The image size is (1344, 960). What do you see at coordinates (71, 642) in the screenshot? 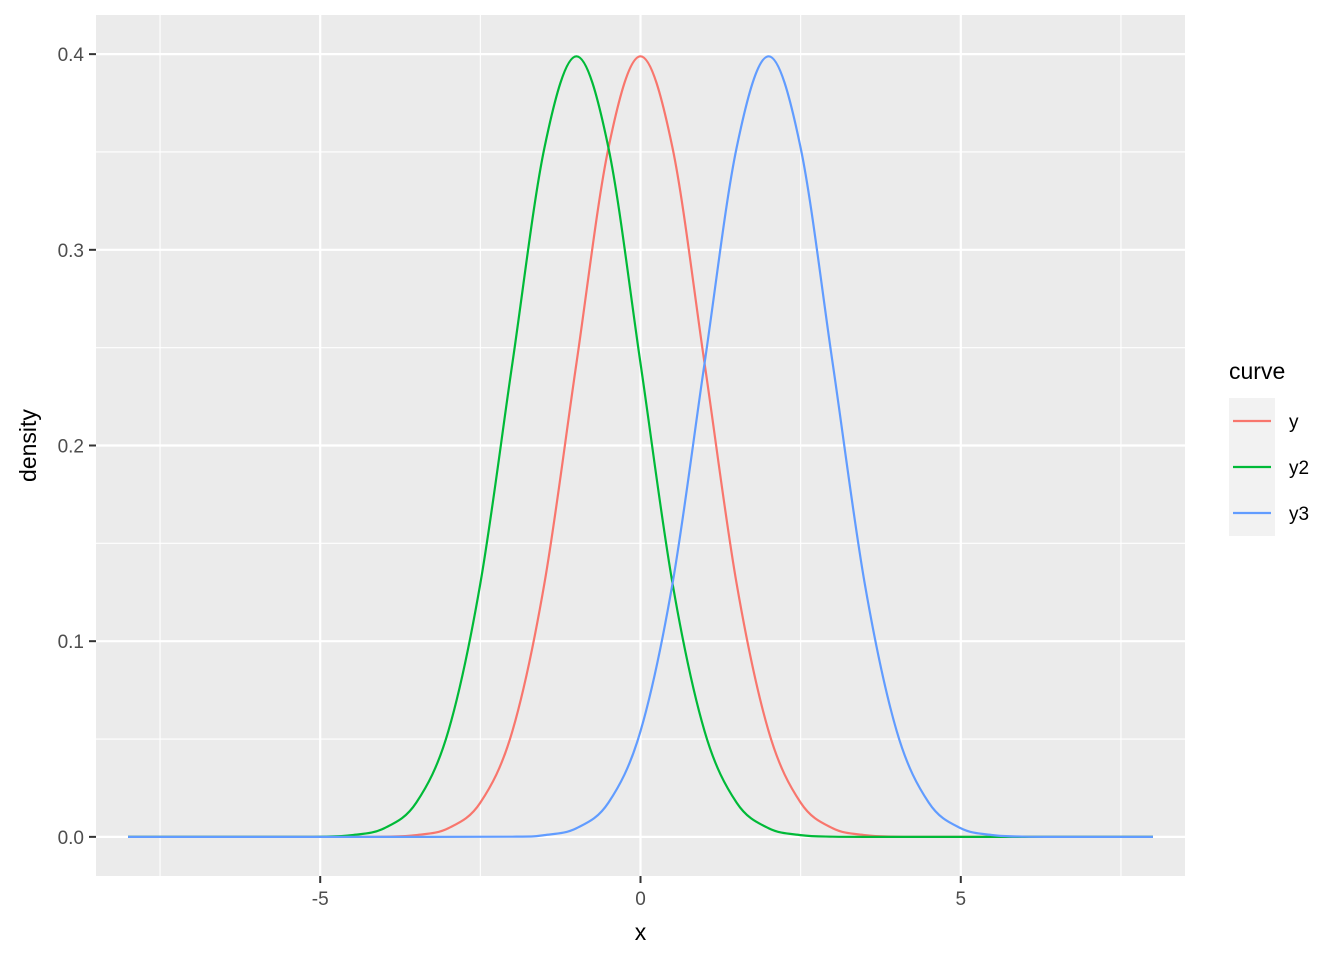
I see `y-tick-label: 0.1` at bounding box center [71, 642].